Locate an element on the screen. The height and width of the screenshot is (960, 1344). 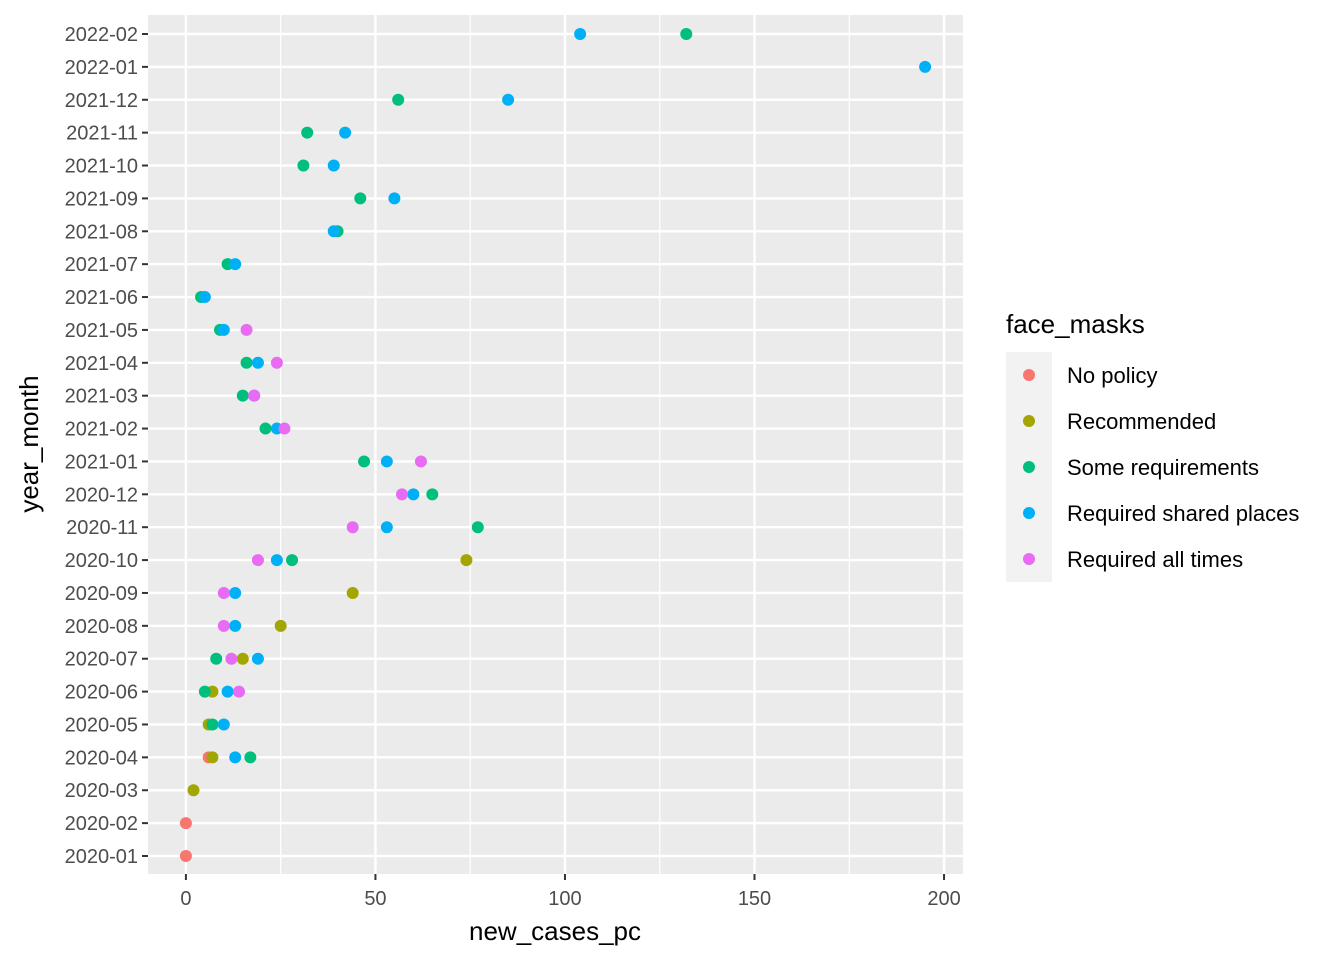
y-tick-label: 2021-06 is located at coordinates (101, 298).